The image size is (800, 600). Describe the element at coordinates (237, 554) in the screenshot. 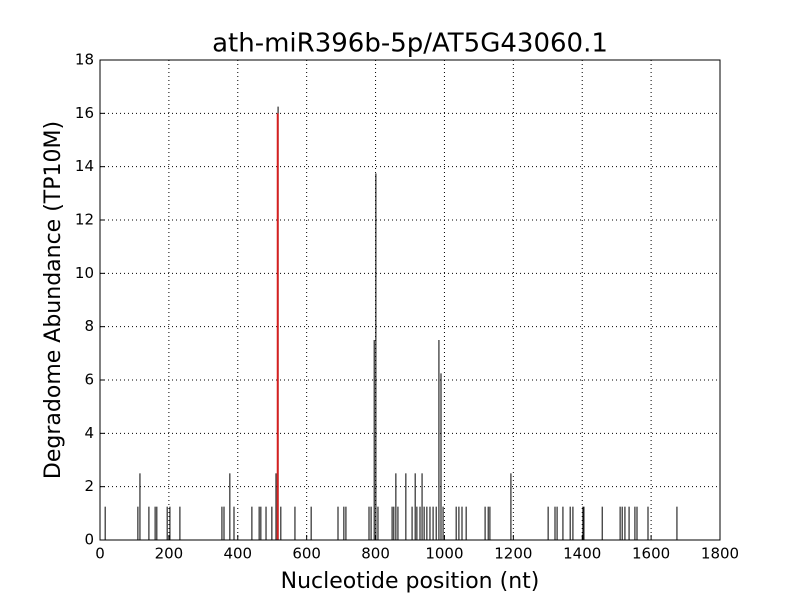

I see `x-tick-label: 400` at that location.